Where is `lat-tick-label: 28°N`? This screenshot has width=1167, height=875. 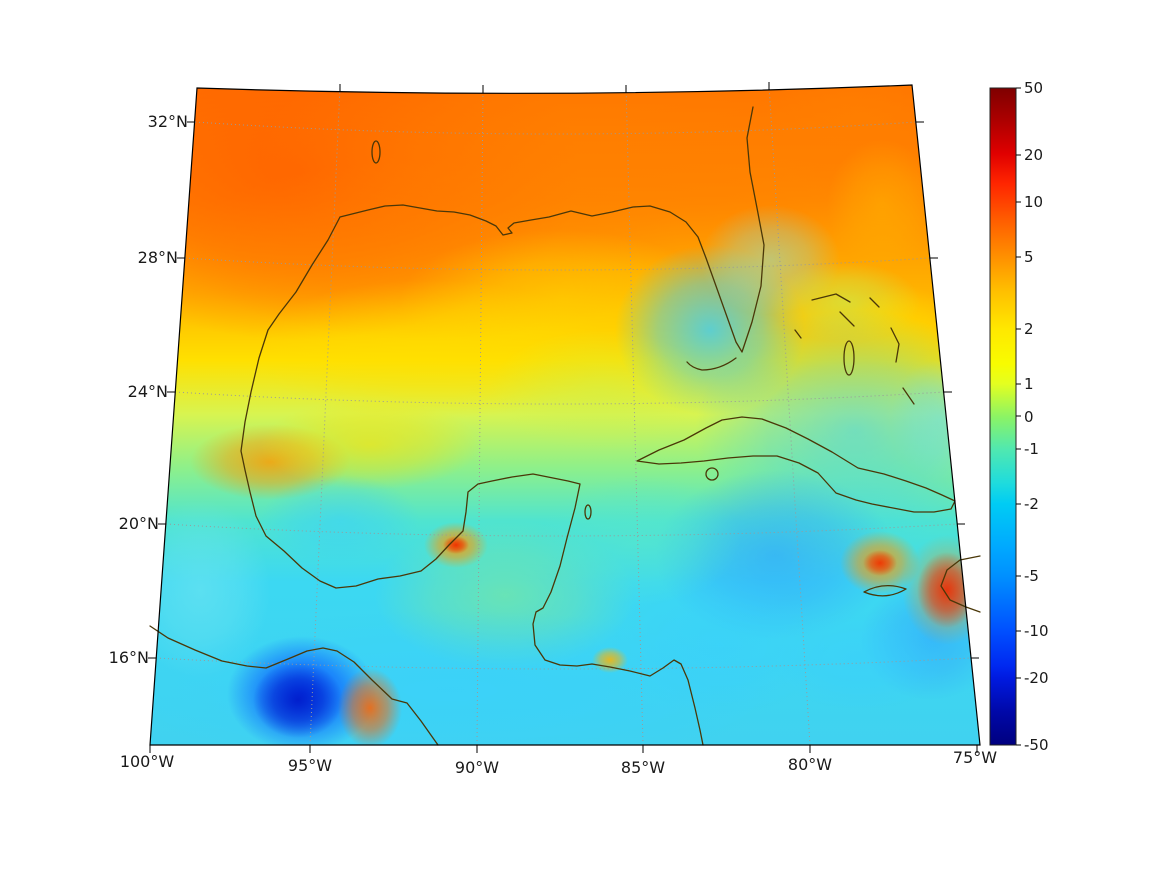 lat-tick-label: 28°N is located at coordinates (157, 257).